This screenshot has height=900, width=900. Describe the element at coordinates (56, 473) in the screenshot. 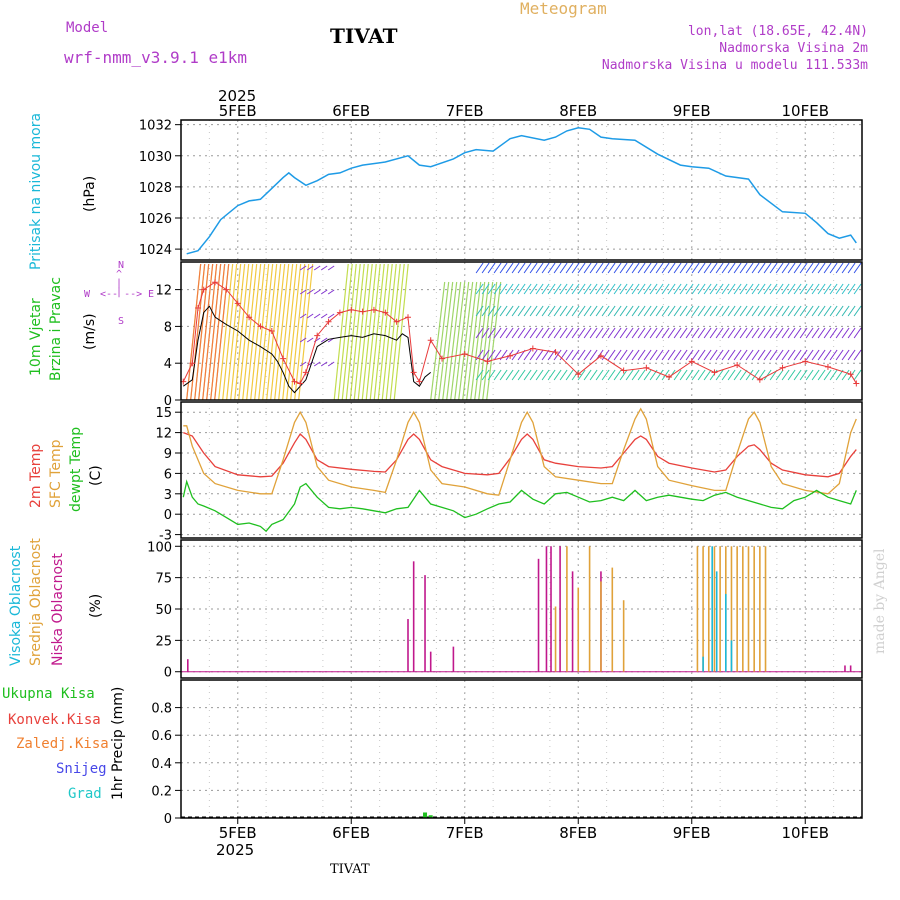

I see `temp-ylabel-sfc: SFC Temp` at that location.